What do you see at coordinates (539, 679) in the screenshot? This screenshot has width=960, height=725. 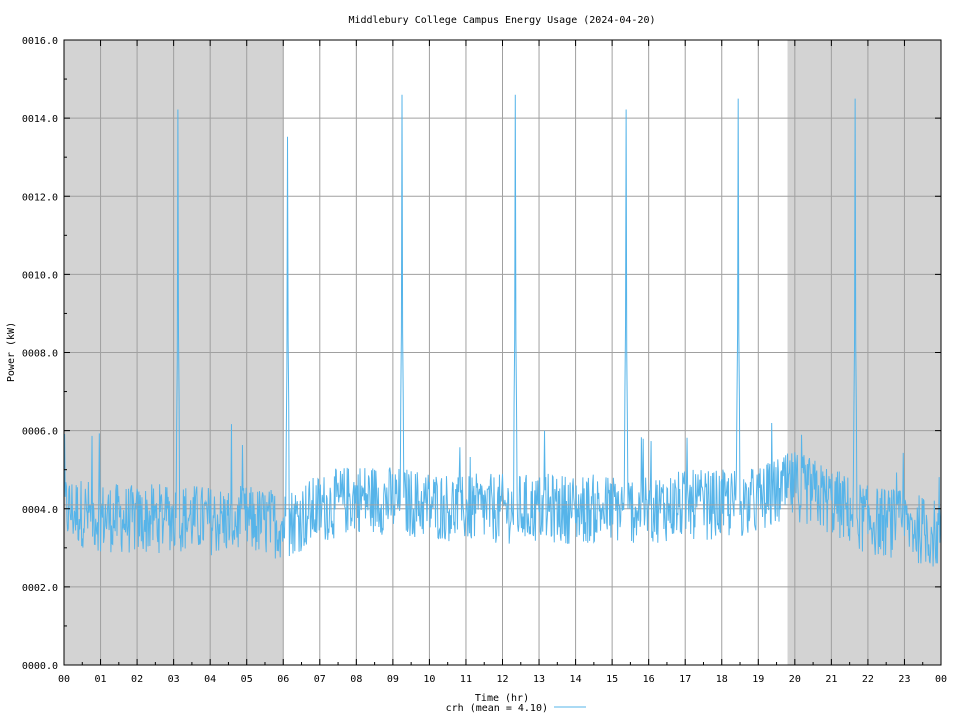 I see `x-tick-label-13: 13` at bounding box center [539, 679].